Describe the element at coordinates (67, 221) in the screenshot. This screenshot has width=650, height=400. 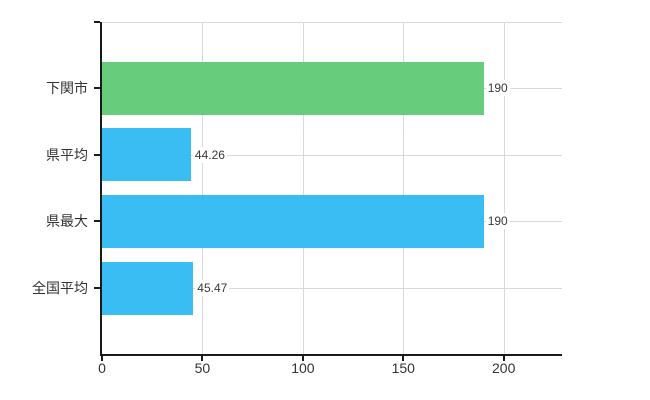
I see `category-label-2: 県最大` at that location.